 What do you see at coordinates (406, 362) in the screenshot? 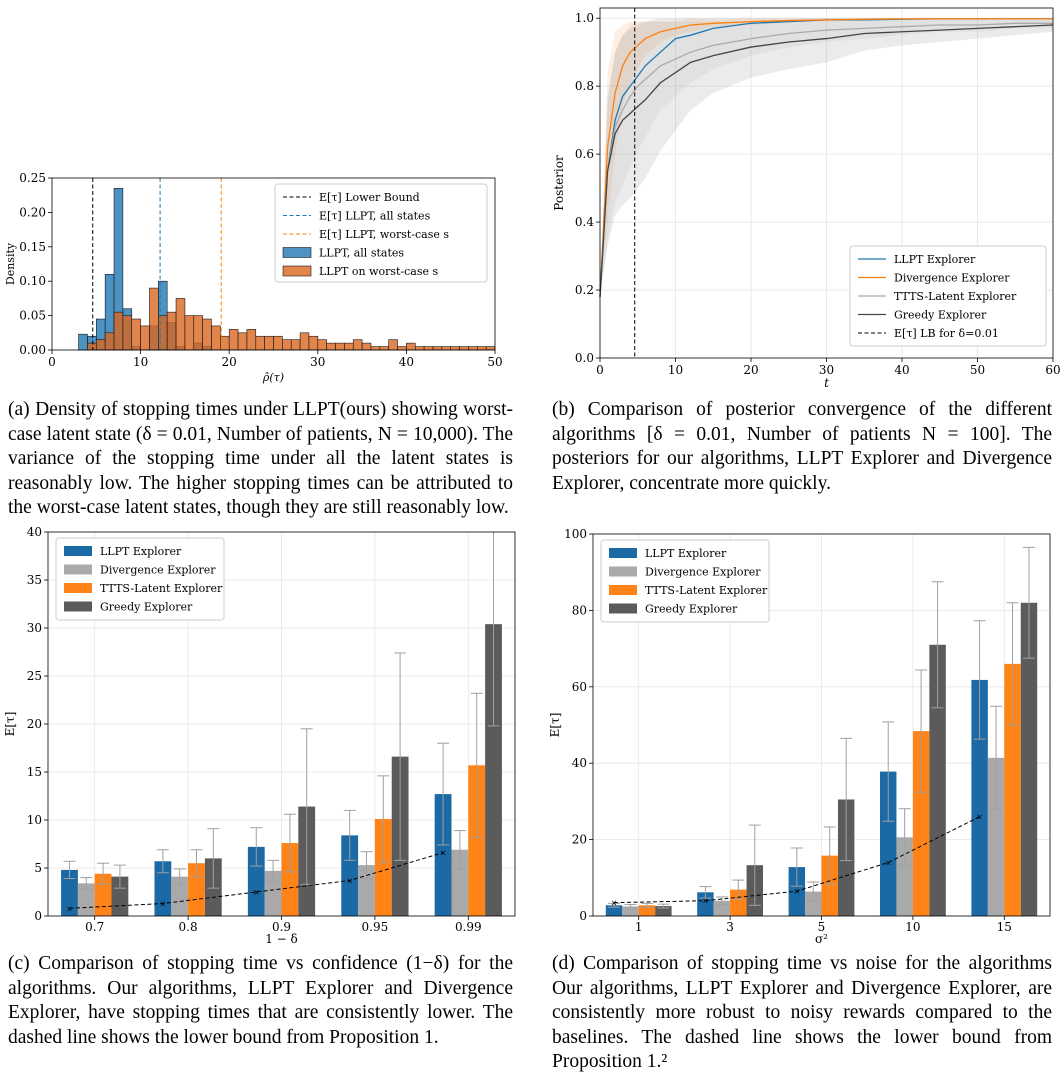
I see `x-tick-label: 40` at bounding box center [406, 362].